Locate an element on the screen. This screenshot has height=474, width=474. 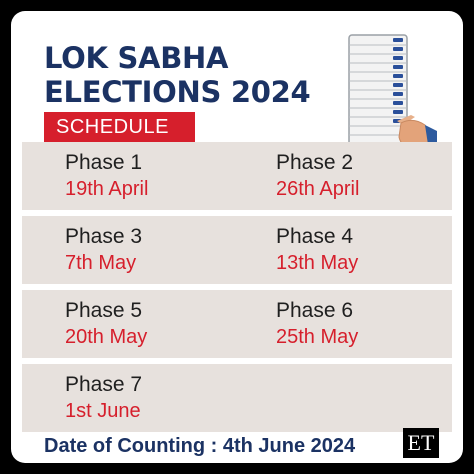
phase-cell-5: Phase 5 20th May is located at coordinates (106, 324).